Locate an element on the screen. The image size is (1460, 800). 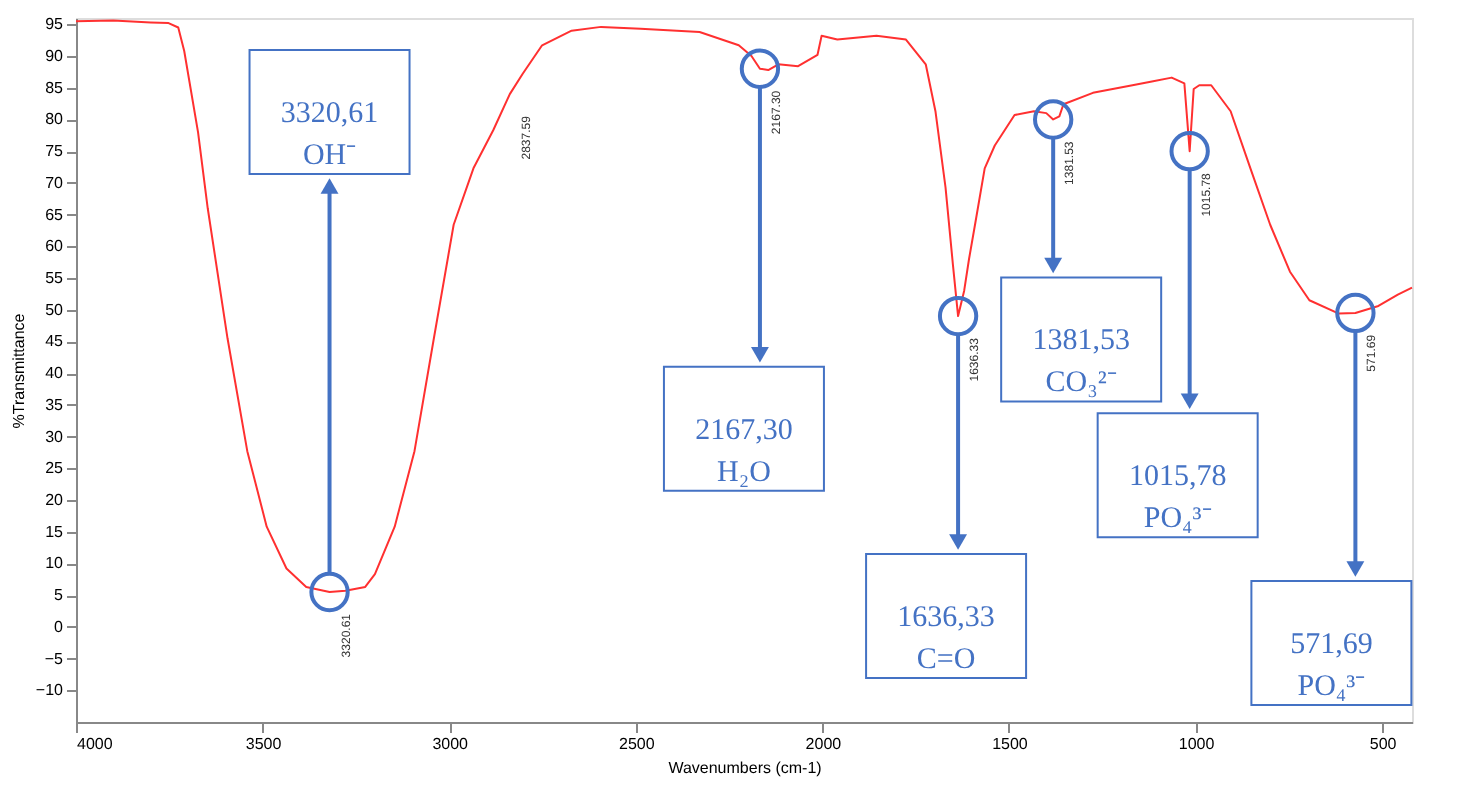
x-tick-label: 1000 is located at coordinates (1197, 744).